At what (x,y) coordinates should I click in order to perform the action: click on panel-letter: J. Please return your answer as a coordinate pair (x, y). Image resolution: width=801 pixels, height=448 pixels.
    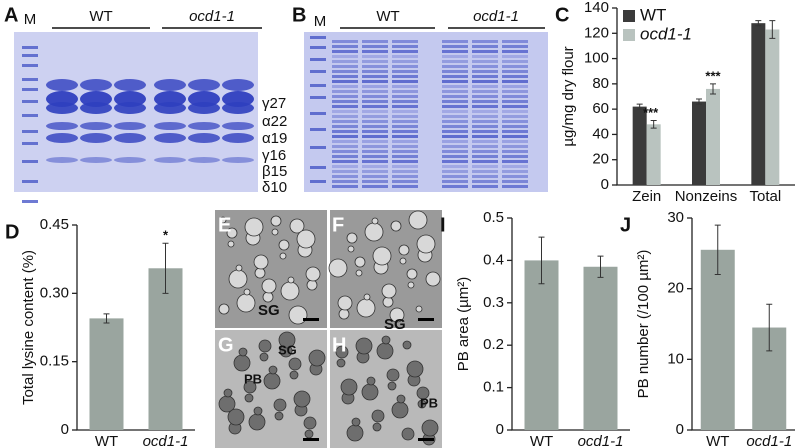
    Looking at the image, I should click on (625, 225).